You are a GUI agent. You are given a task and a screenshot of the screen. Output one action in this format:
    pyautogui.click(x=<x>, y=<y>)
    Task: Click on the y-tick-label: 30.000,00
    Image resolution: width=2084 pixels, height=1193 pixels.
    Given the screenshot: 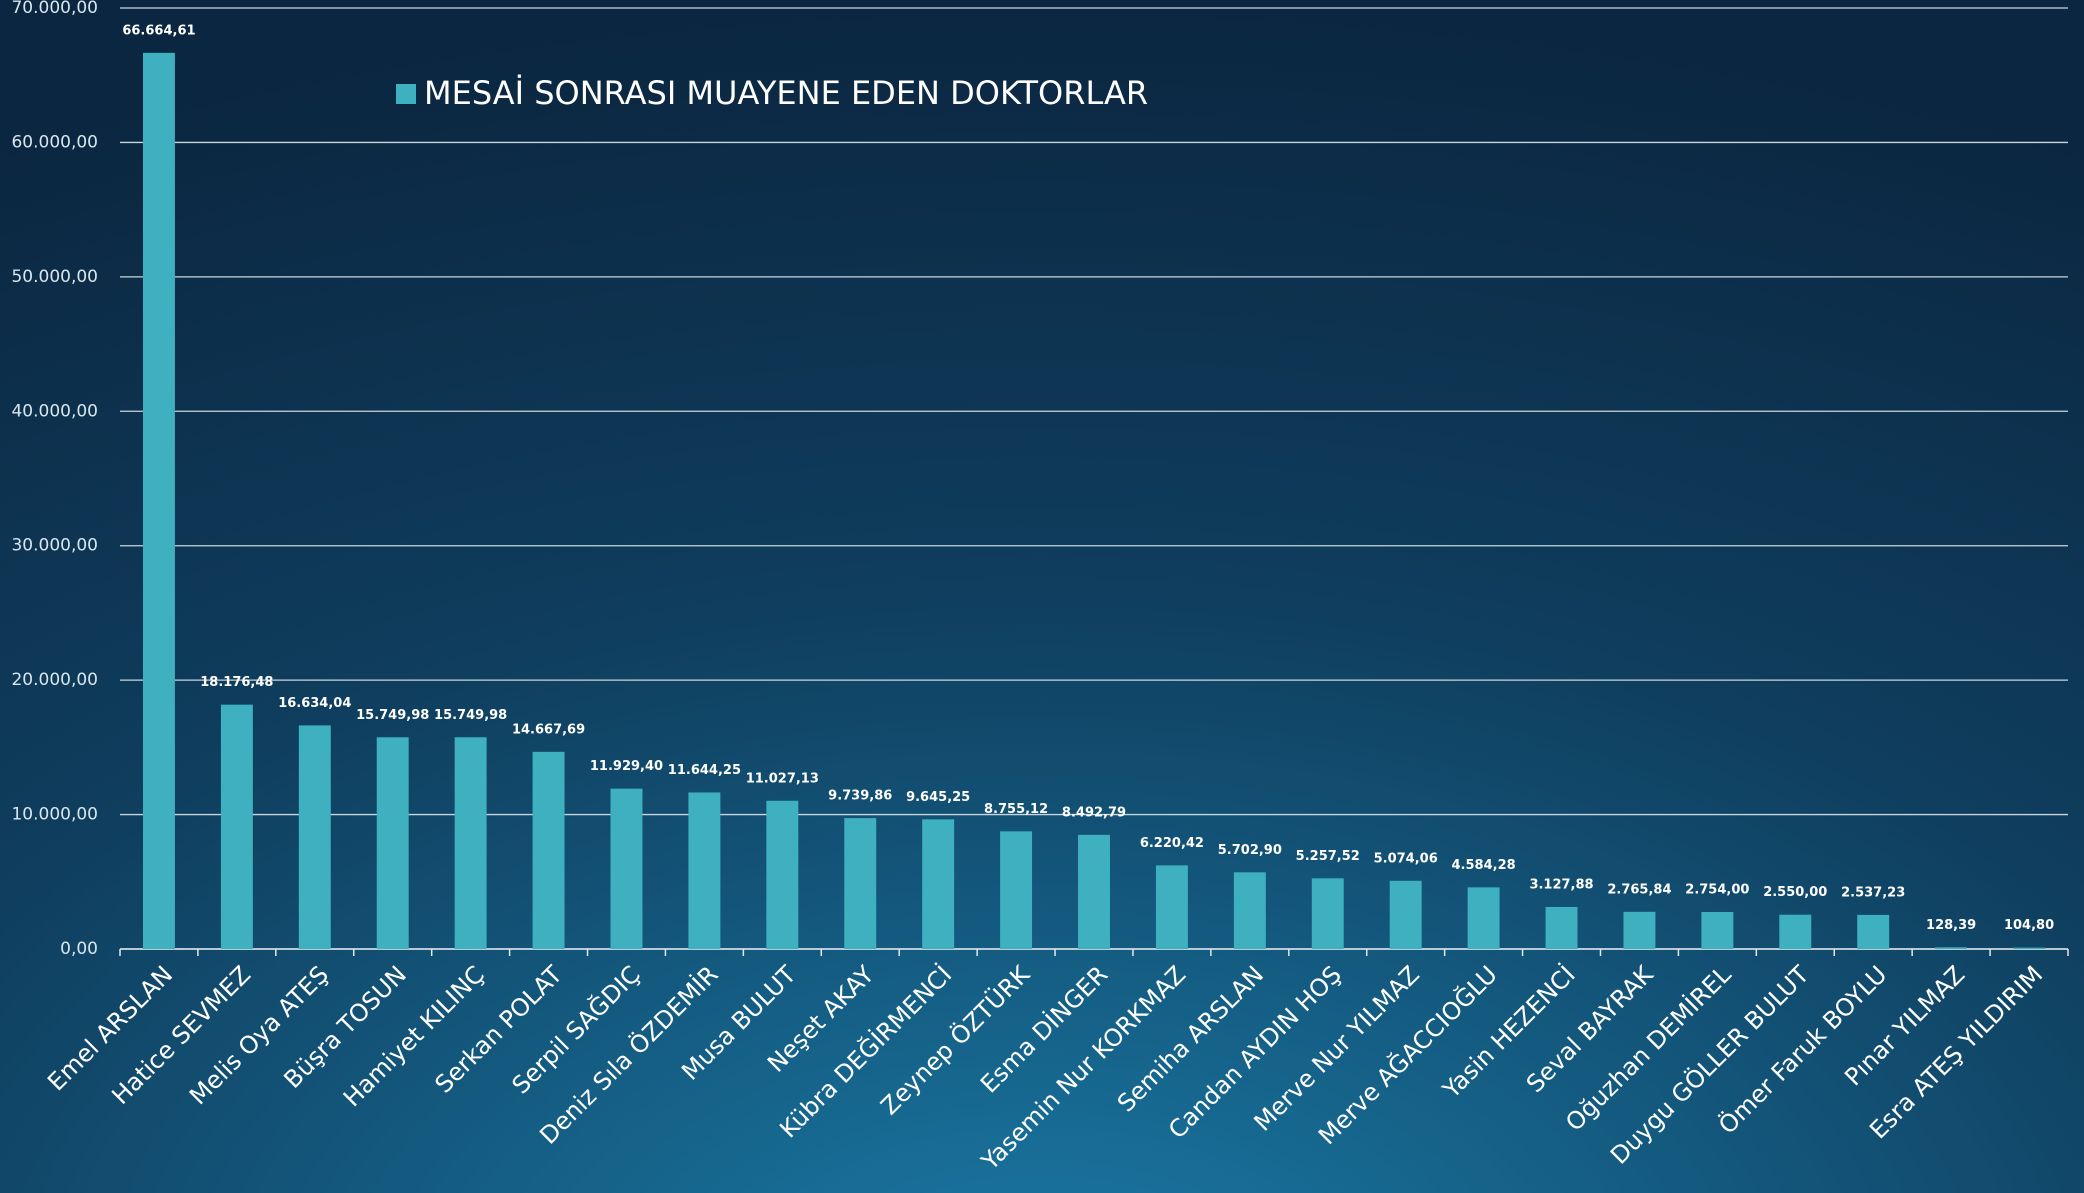 What is the action you would take?
    pyautogui.click(x=54, y=546)
    